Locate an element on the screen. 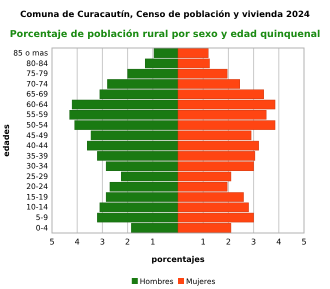 The image size is (330, 289). y-axis-title: edades is located at coordinates (6, 140).